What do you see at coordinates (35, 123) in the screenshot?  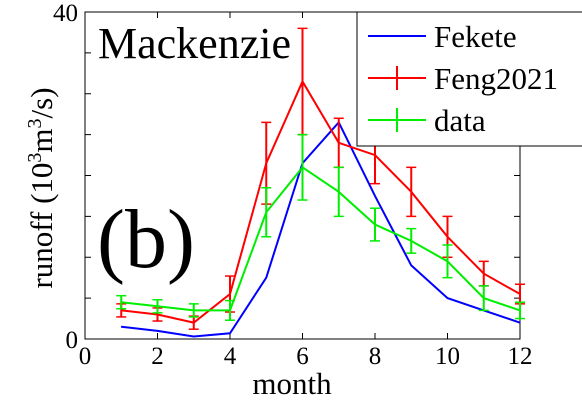 I see `y-axis-label-sup2: 3` at bounding box center [35, 123].